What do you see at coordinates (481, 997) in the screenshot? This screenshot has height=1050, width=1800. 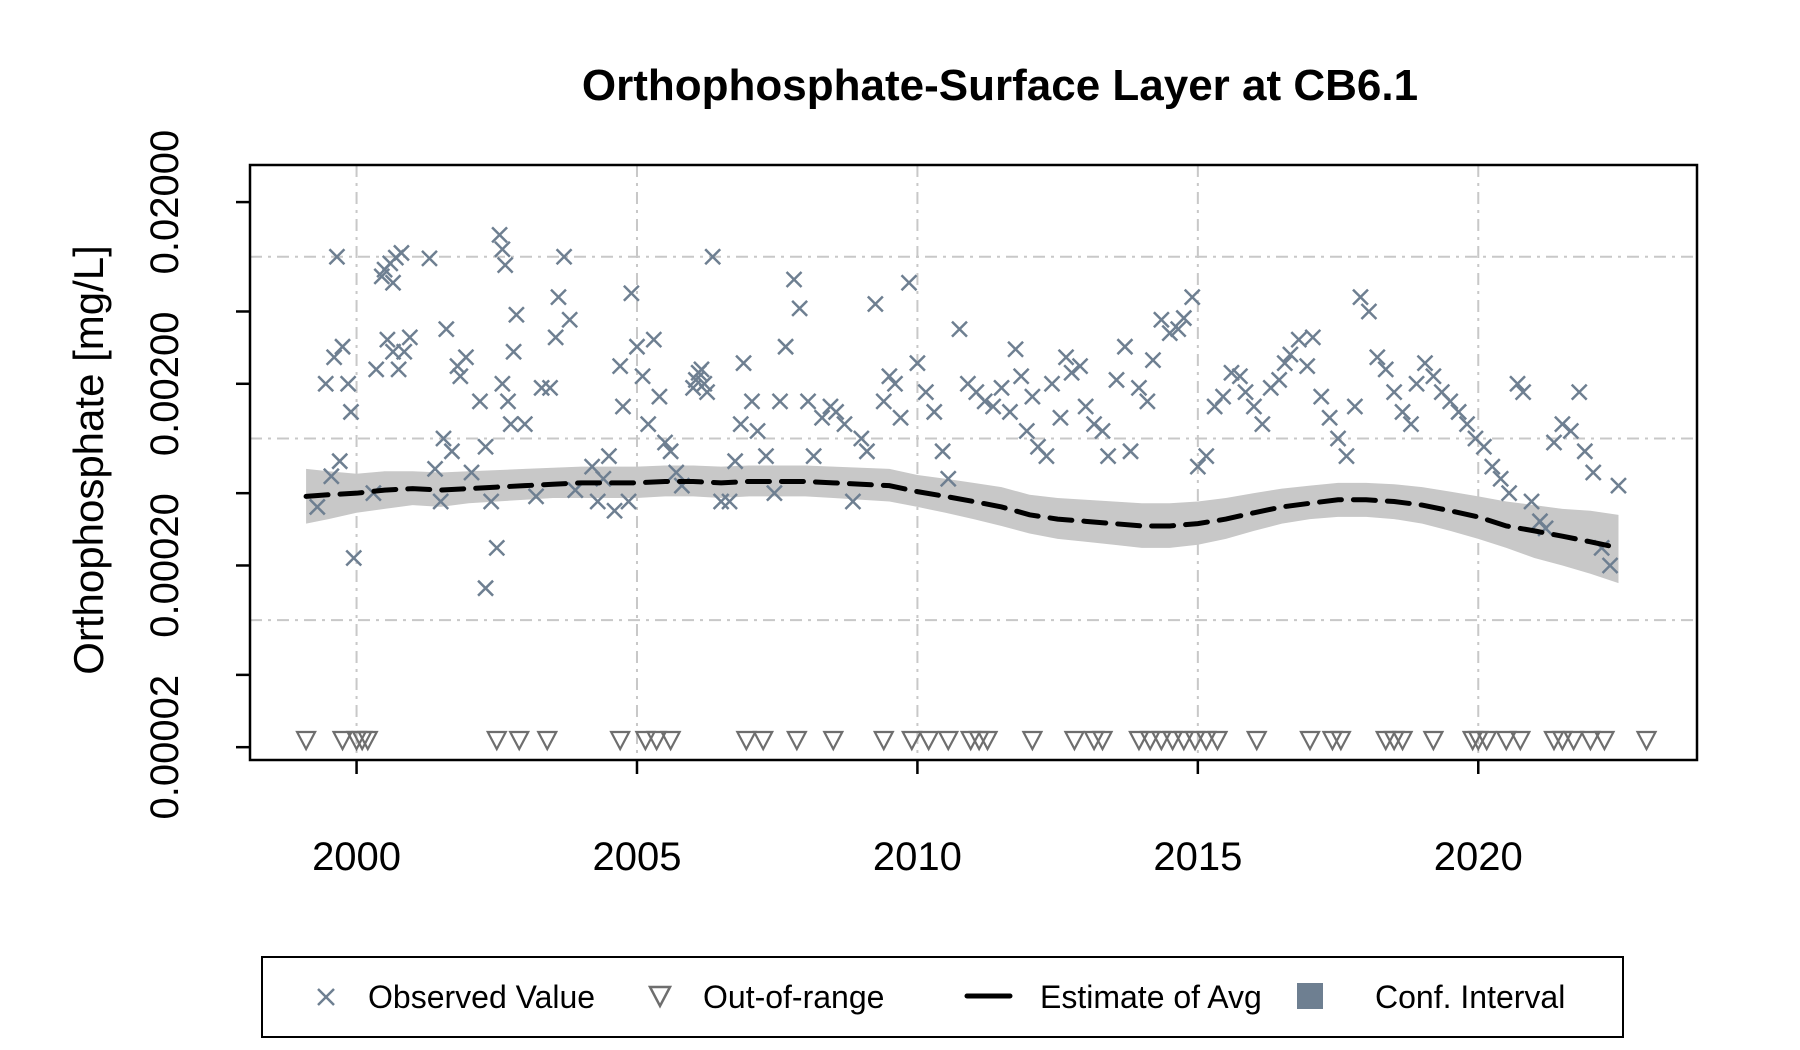 I see `legend-observed-label: Observed Value` at bounding box center [481, 997].